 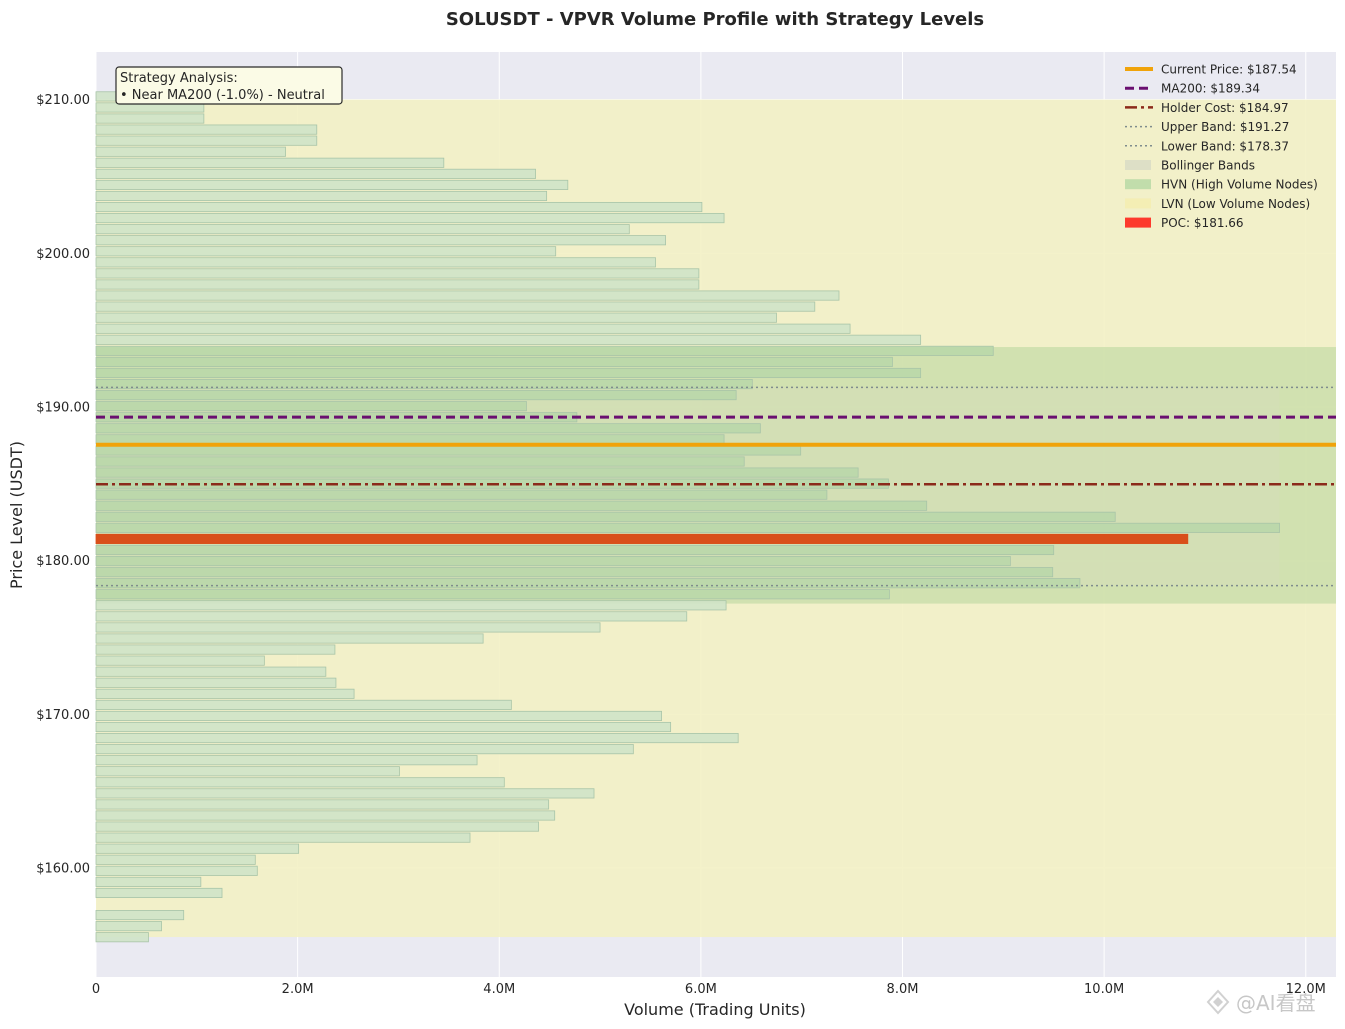 What do you see at coordinates (499, 989) in the screenshot?
I see `x-tick-label: 4.0M` at bounding box center [499, 989].